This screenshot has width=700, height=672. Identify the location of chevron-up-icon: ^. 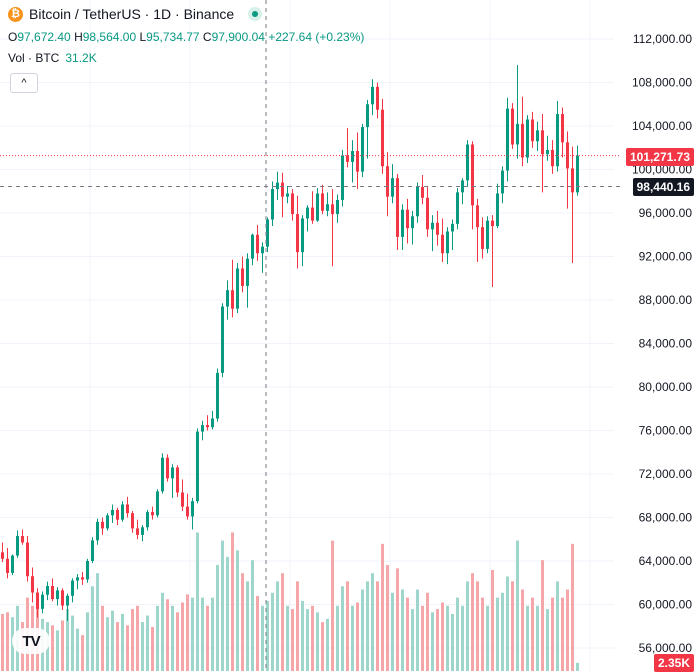
(24, 83).